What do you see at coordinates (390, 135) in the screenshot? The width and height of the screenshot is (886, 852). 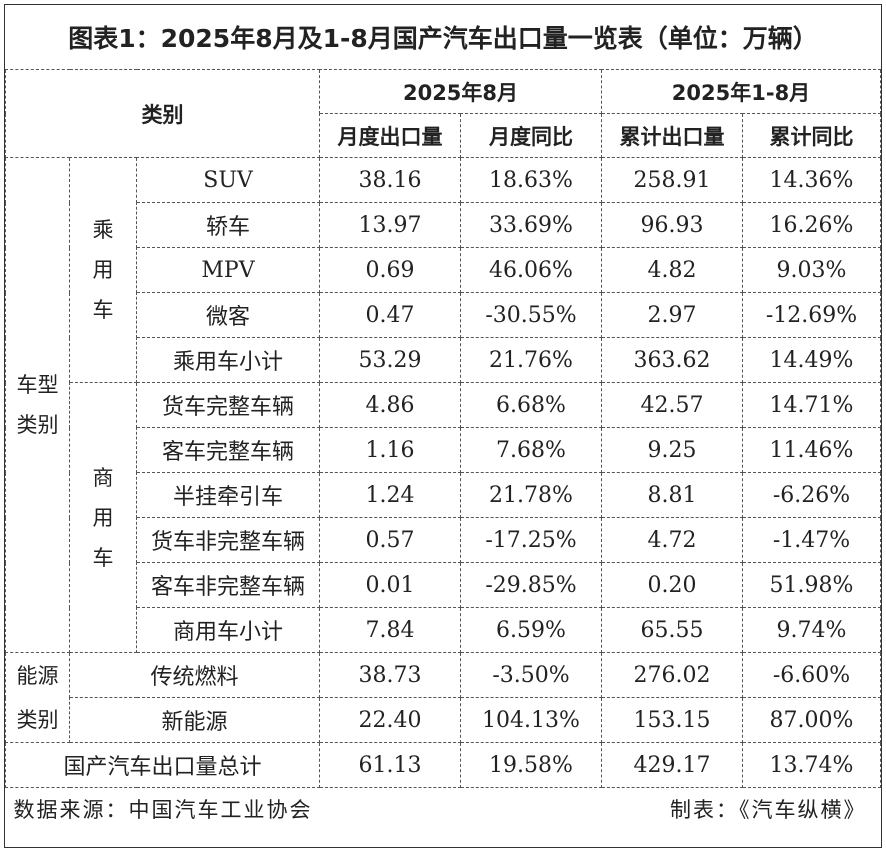 I see `header-month-volume: 月度出口量` at bounding box center [390, 135].